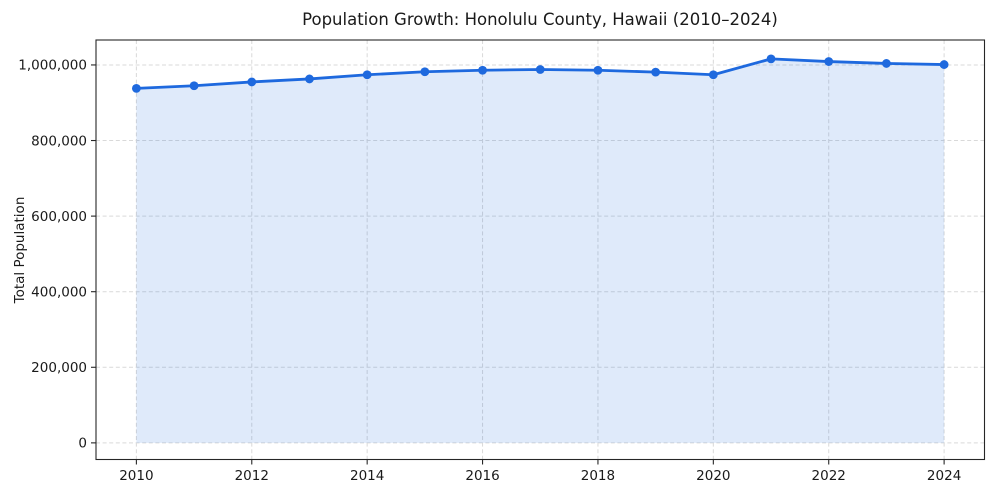 Image resolution: width=1000 pixels, height=500 pixels. What do you see at coordinates (367, 75) in the screenshot?
I see `data-point-2014` at bounding box center [367, 75].